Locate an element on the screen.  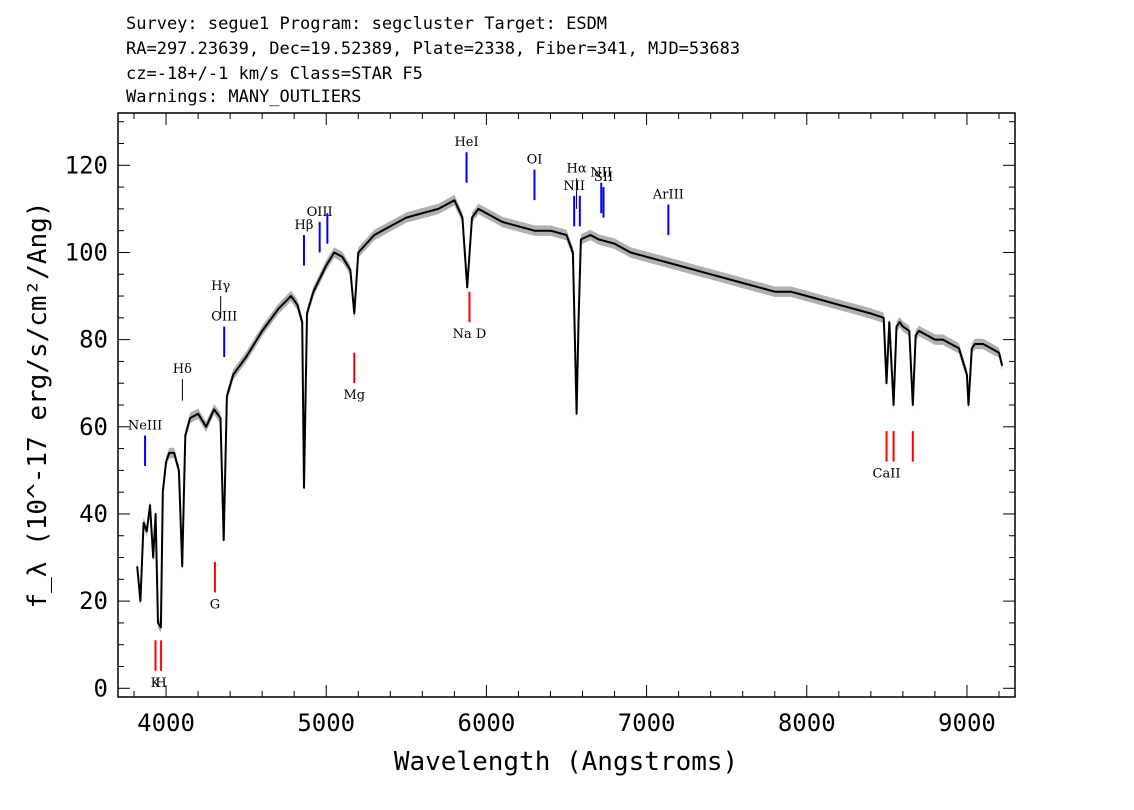
header-line-3: cz=-18+/-1 km/s Class=STAR F5 is located at coordinates (274, 74).